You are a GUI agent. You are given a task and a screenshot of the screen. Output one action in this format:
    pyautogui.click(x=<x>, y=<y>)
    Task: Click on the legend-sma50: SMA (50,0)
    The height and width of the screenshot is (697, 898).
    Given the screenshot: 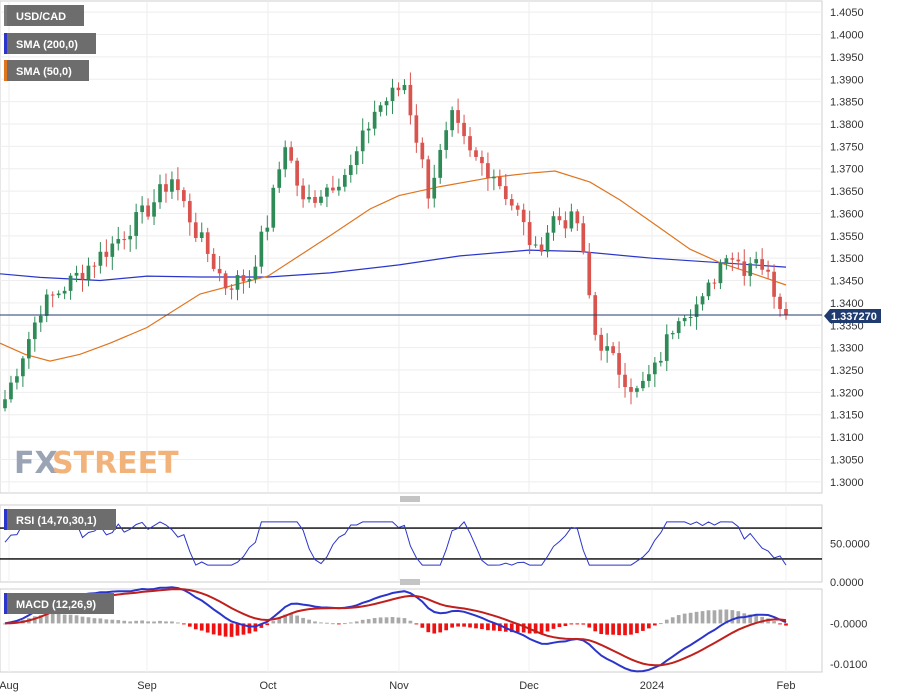 What is the action you would take?
    pyautogui.click(x=46, y=70)
    